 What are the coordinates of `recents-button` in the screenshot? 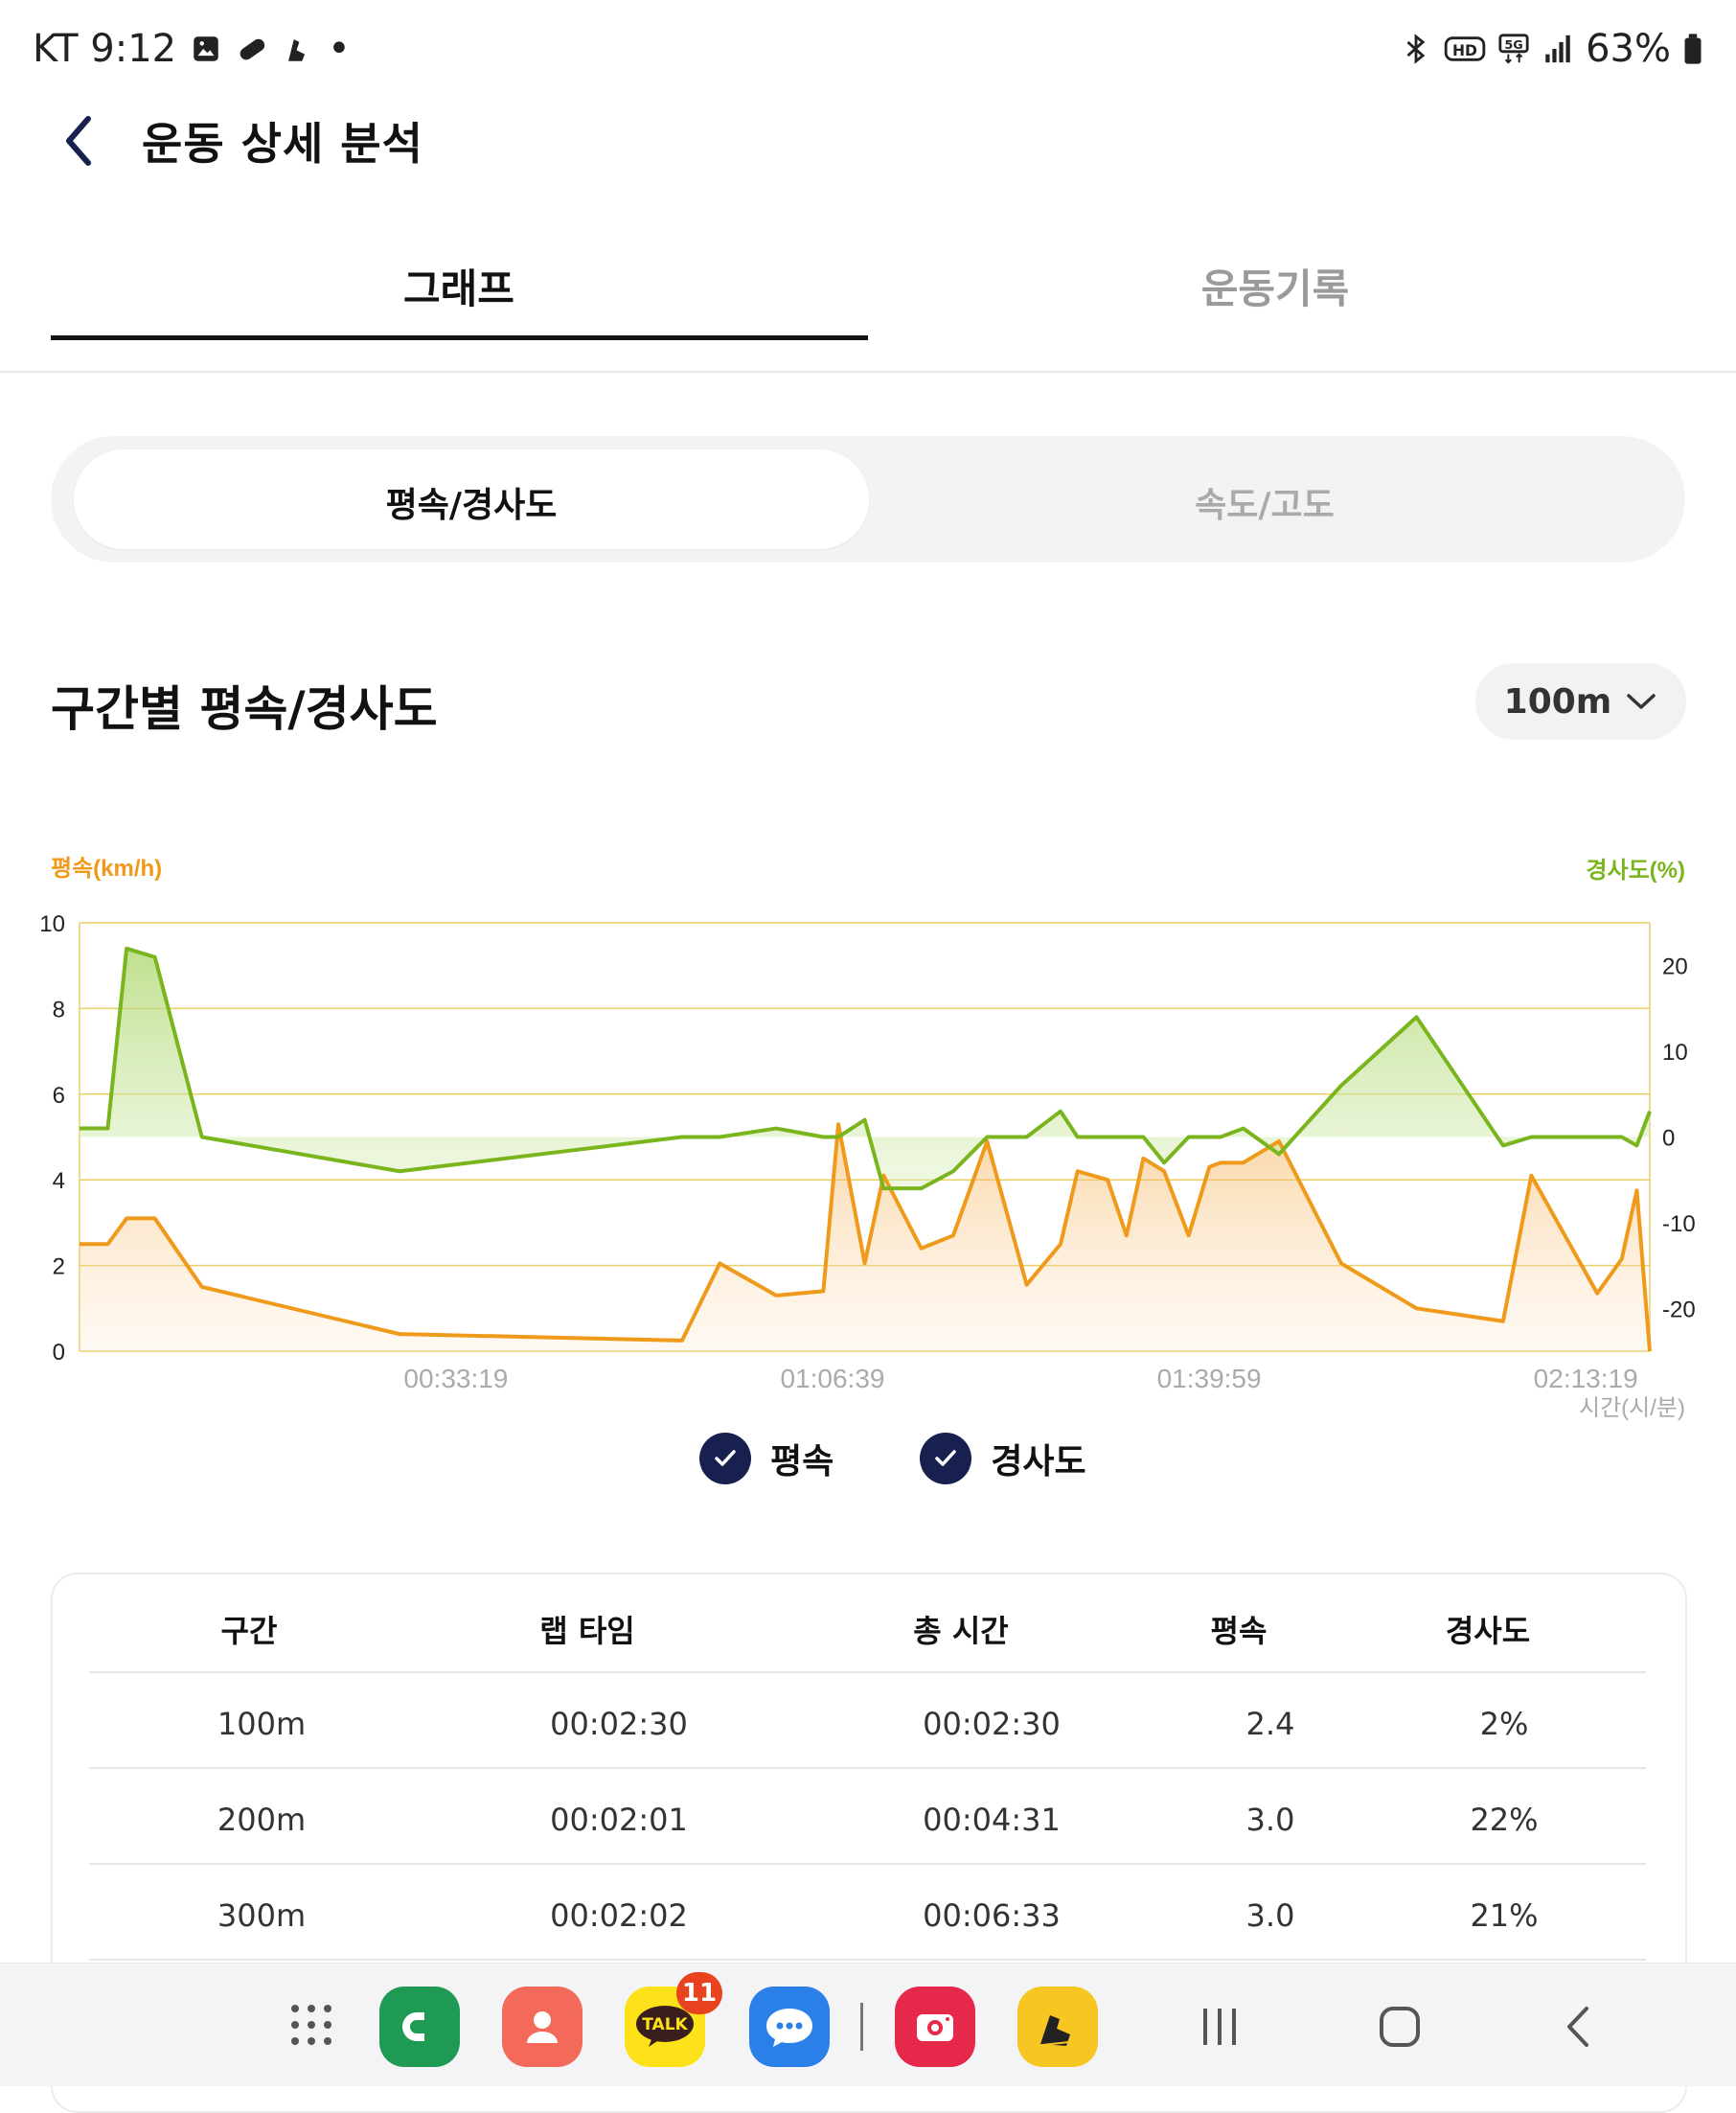 It's located at (1220, 2027).